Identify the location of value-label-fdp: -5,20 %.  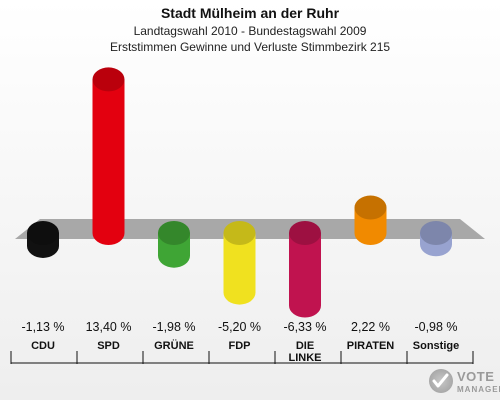
(239, 327).